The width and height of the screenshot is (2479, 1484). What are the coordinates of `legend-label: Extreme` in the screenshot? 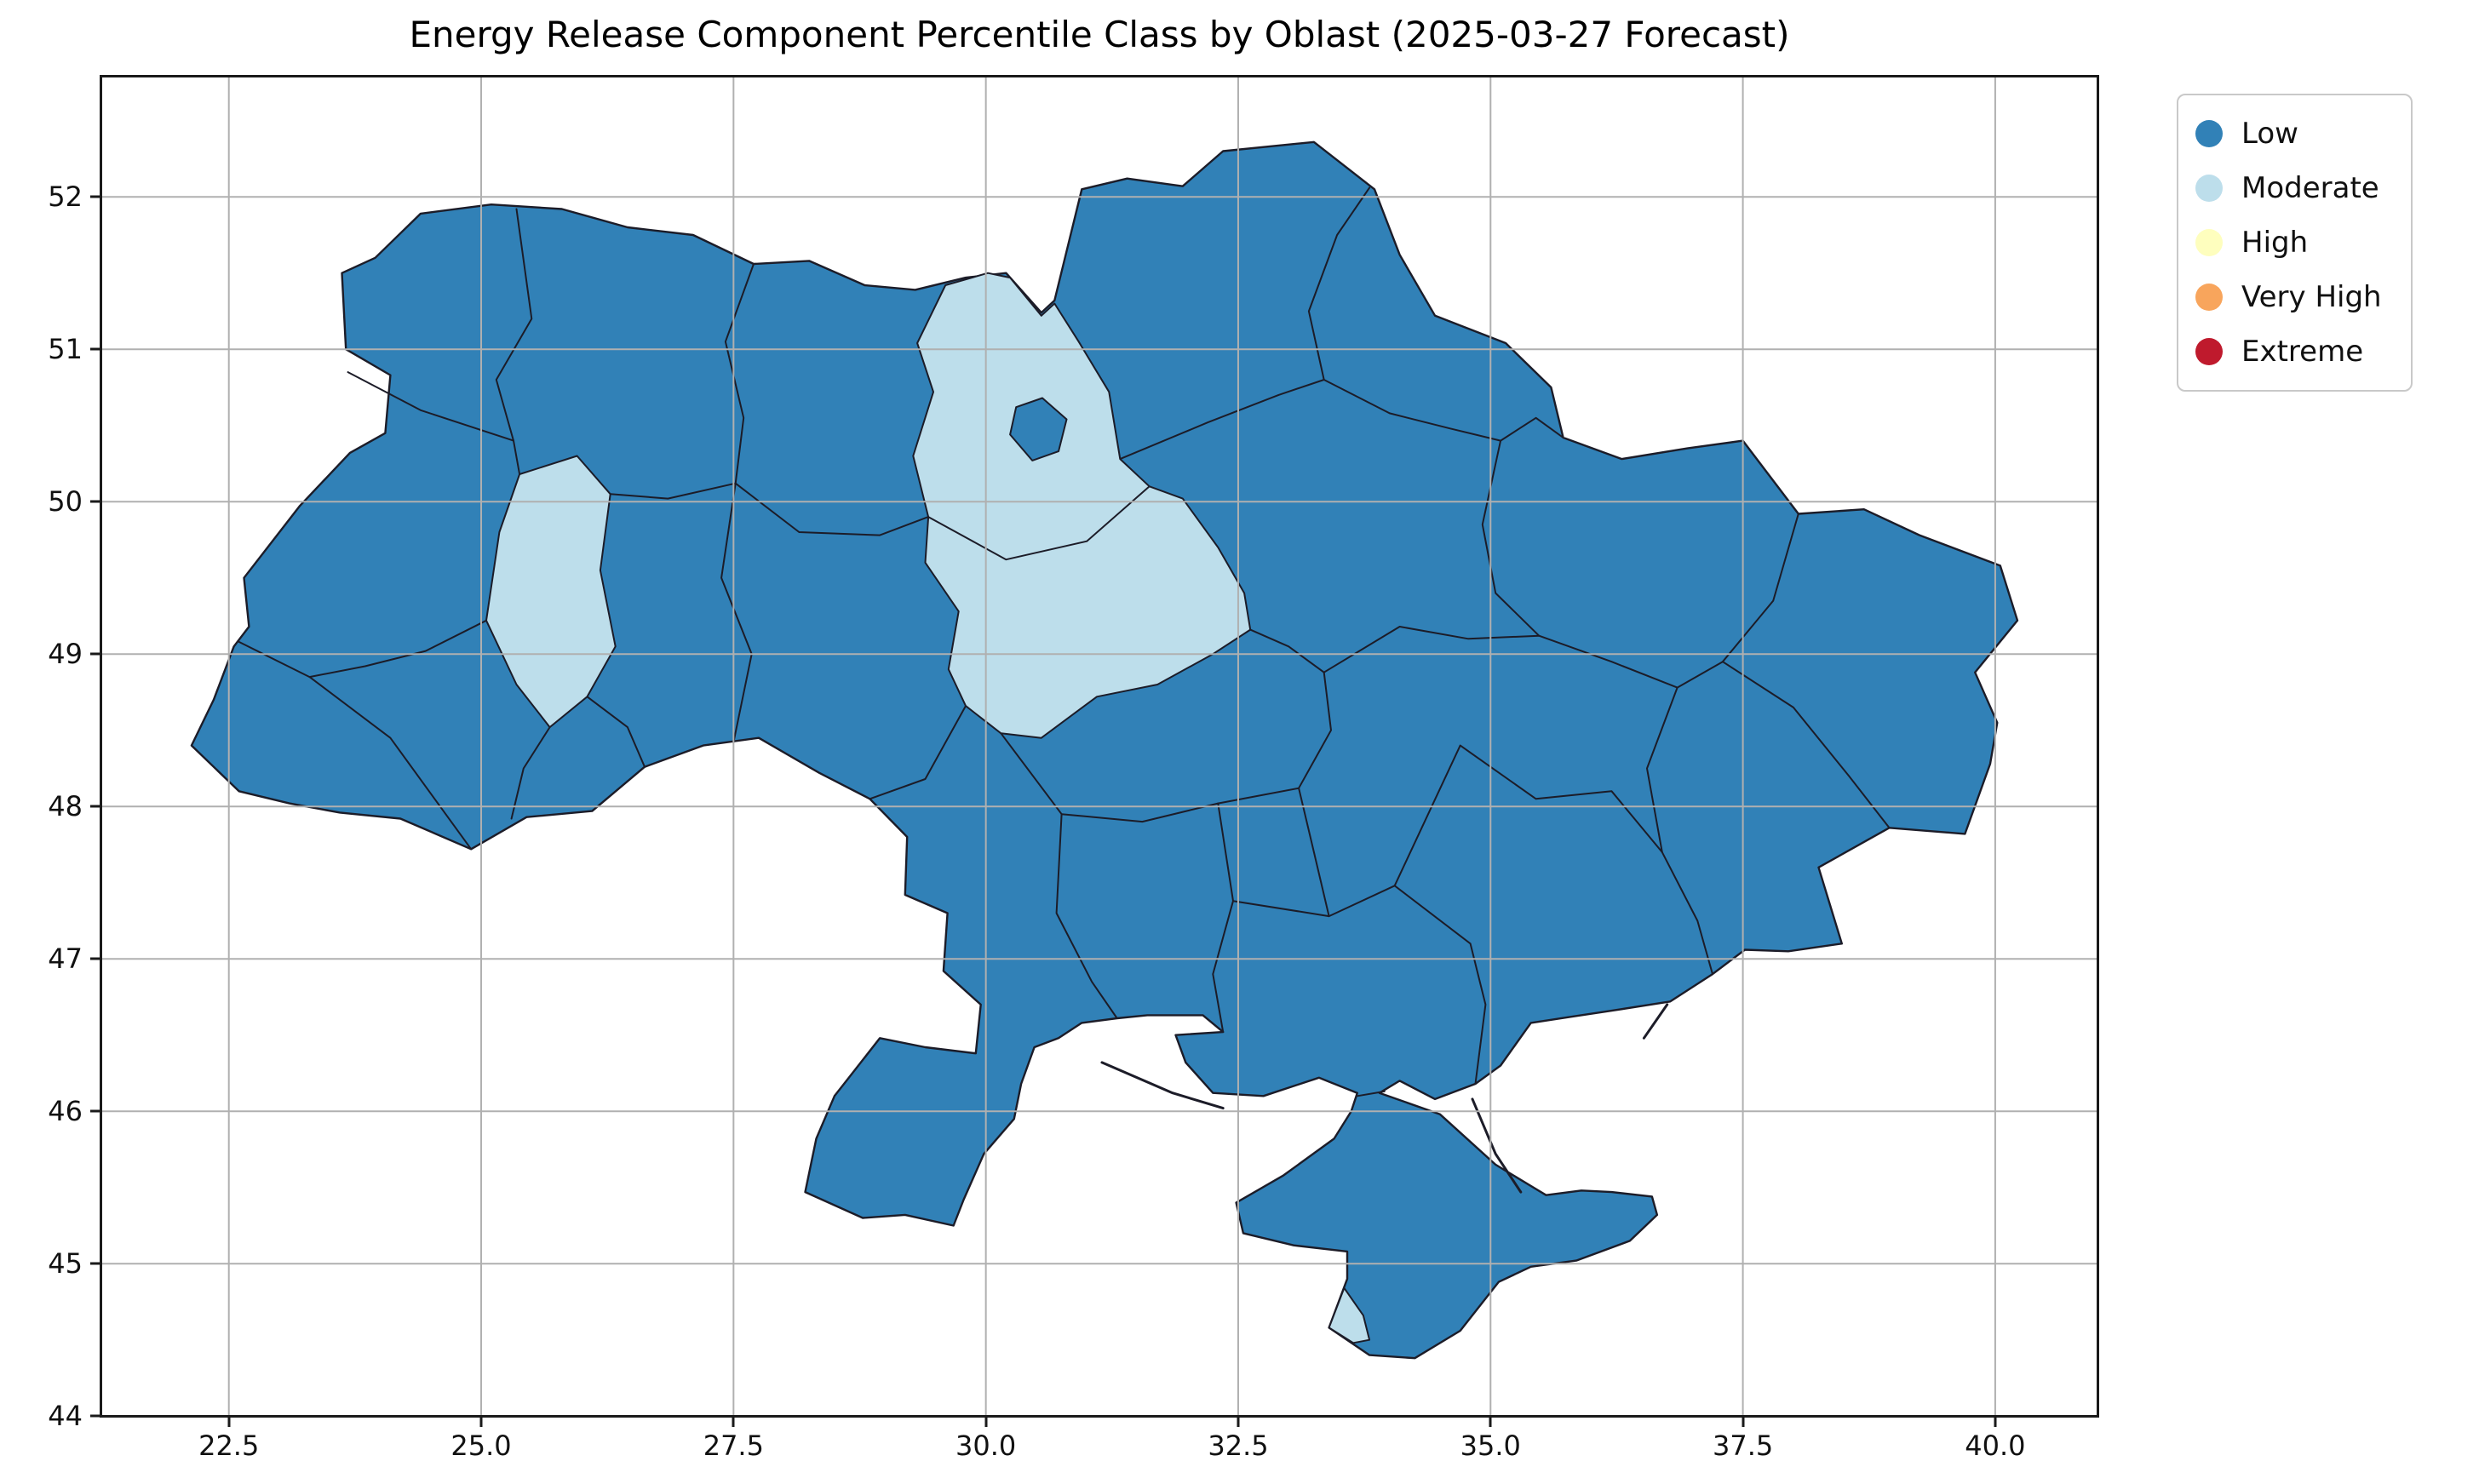 It's located at (2302, 352).